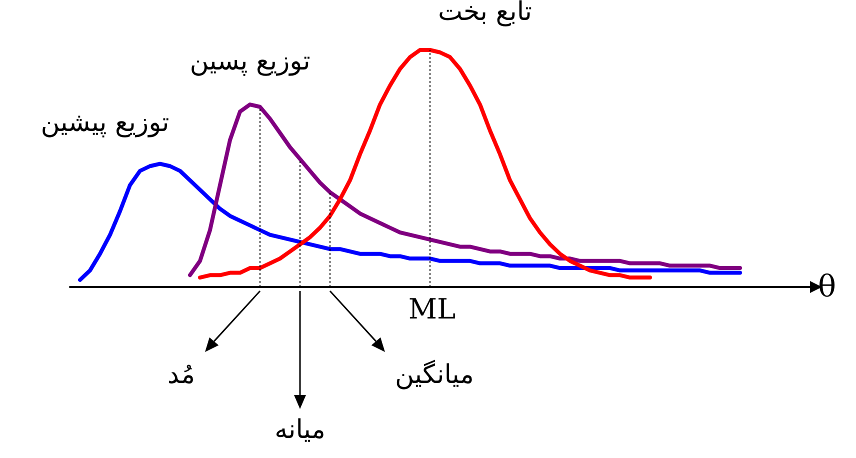  What do you see at coordinates (181, 375) in the screenshot?
I see `text: مُد` at bounding box center [181, 375].